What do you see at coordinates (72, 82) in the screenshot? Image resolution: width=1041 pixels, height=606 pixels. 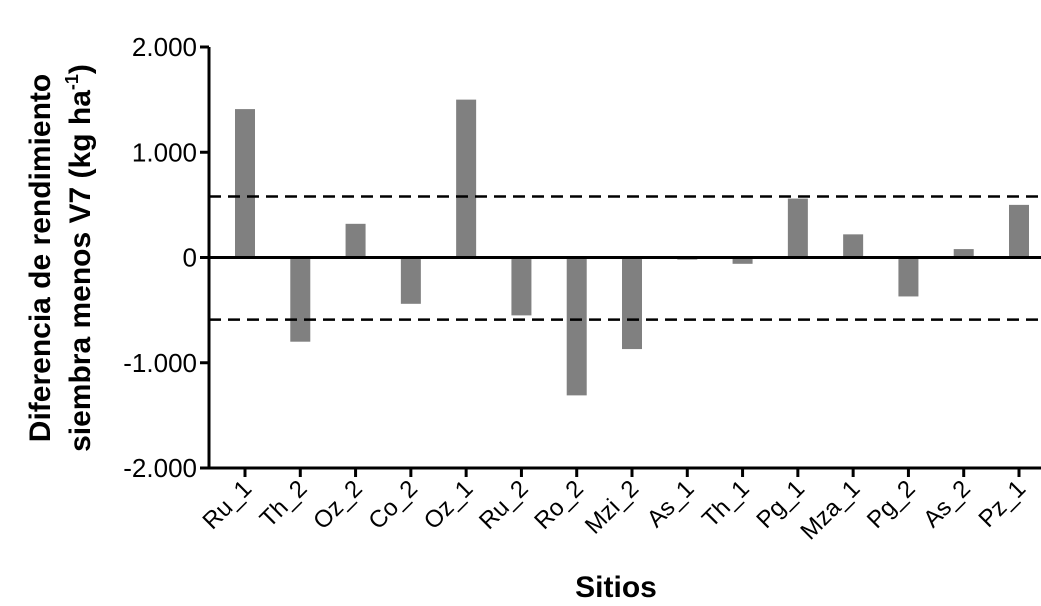 I see `y-axis-title-superscript: -1` at bounding box center [72, 82].